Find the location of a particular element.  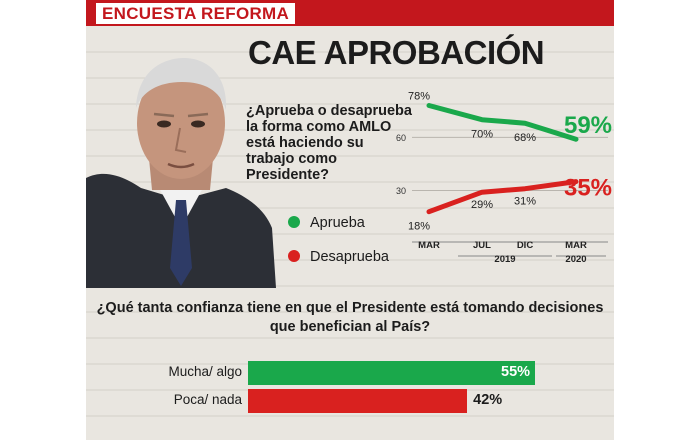

data-label-aprueba-0: 78% is located at coordinates (419, 97).